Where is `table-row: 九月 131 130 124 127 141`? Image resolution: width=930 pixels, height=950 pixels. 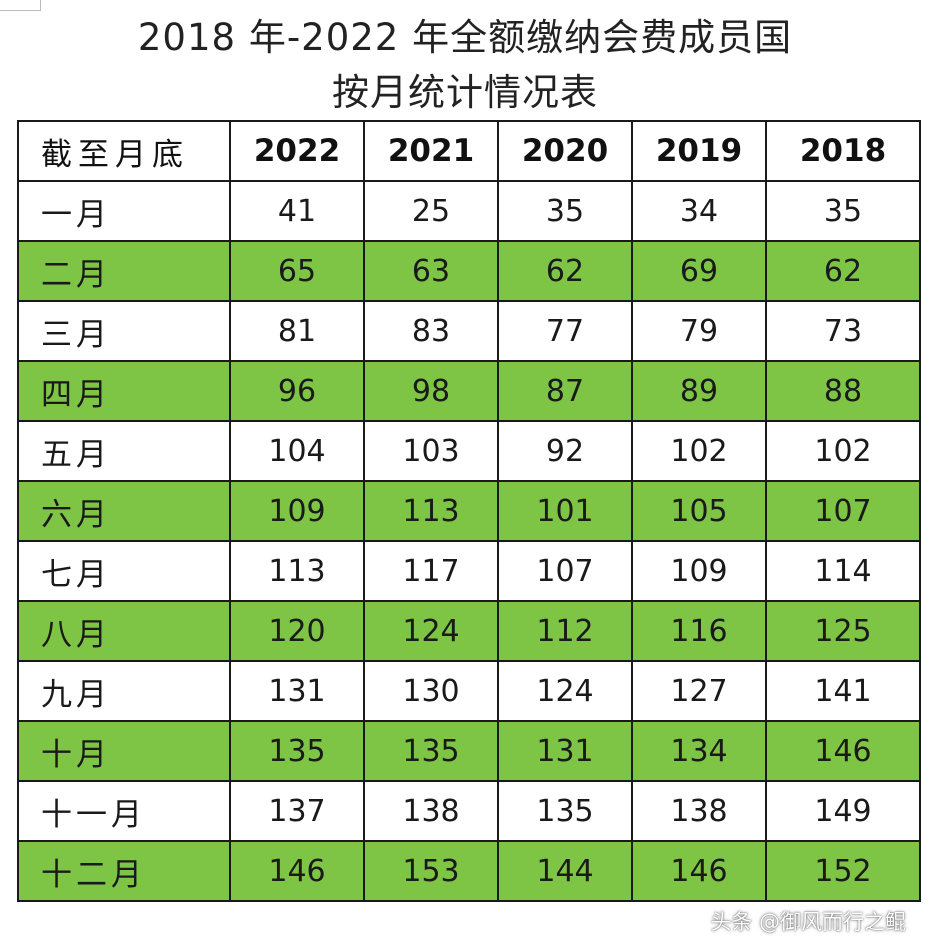 table-row: 九月 131 130 124 127 141 is located at coordinates (469, 691).